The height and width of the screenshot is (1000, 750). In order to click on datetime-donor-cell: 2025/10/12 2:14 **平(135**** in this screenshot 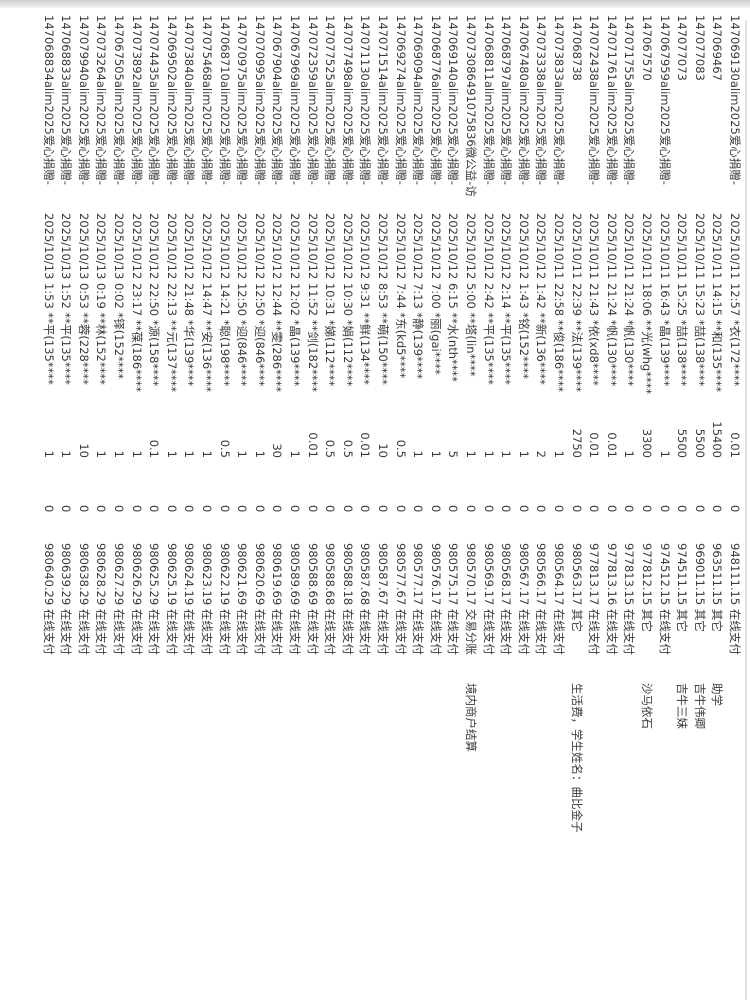, I will do `click(506, 299)`.